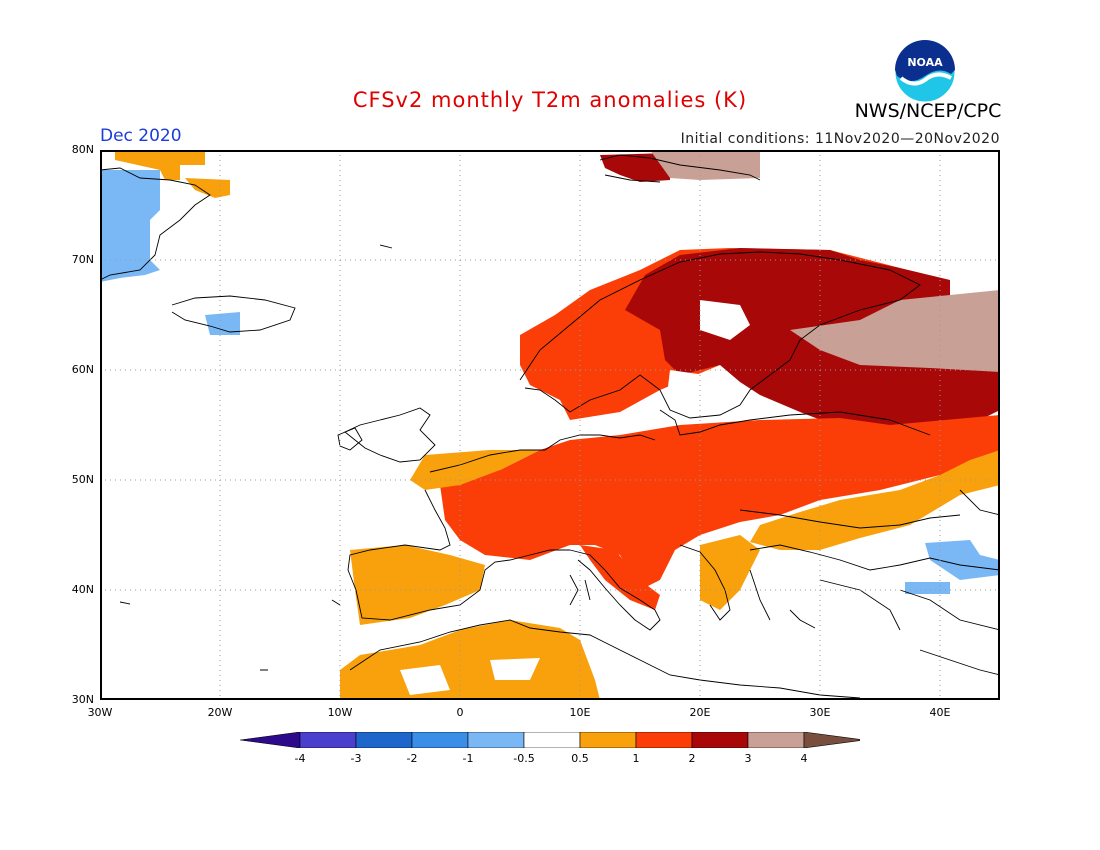 The image size is (1100, 850). I want to click on lat-label-60n: 60N, so click(82, 369).